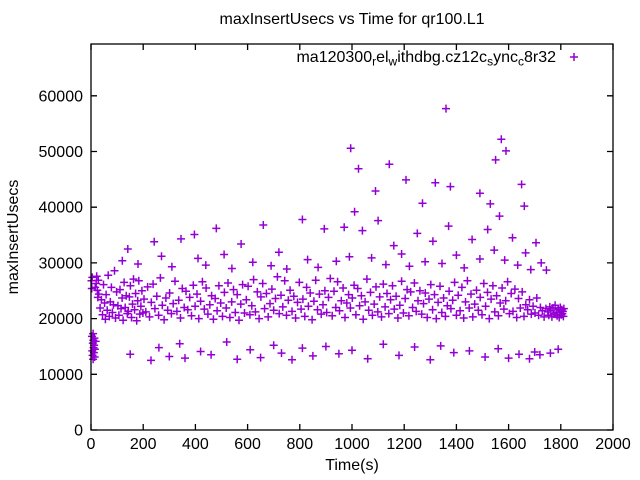  Describe the element at coordinates (457, 444) in the screenshot. I see `x-tick-label: 1400` at that location.